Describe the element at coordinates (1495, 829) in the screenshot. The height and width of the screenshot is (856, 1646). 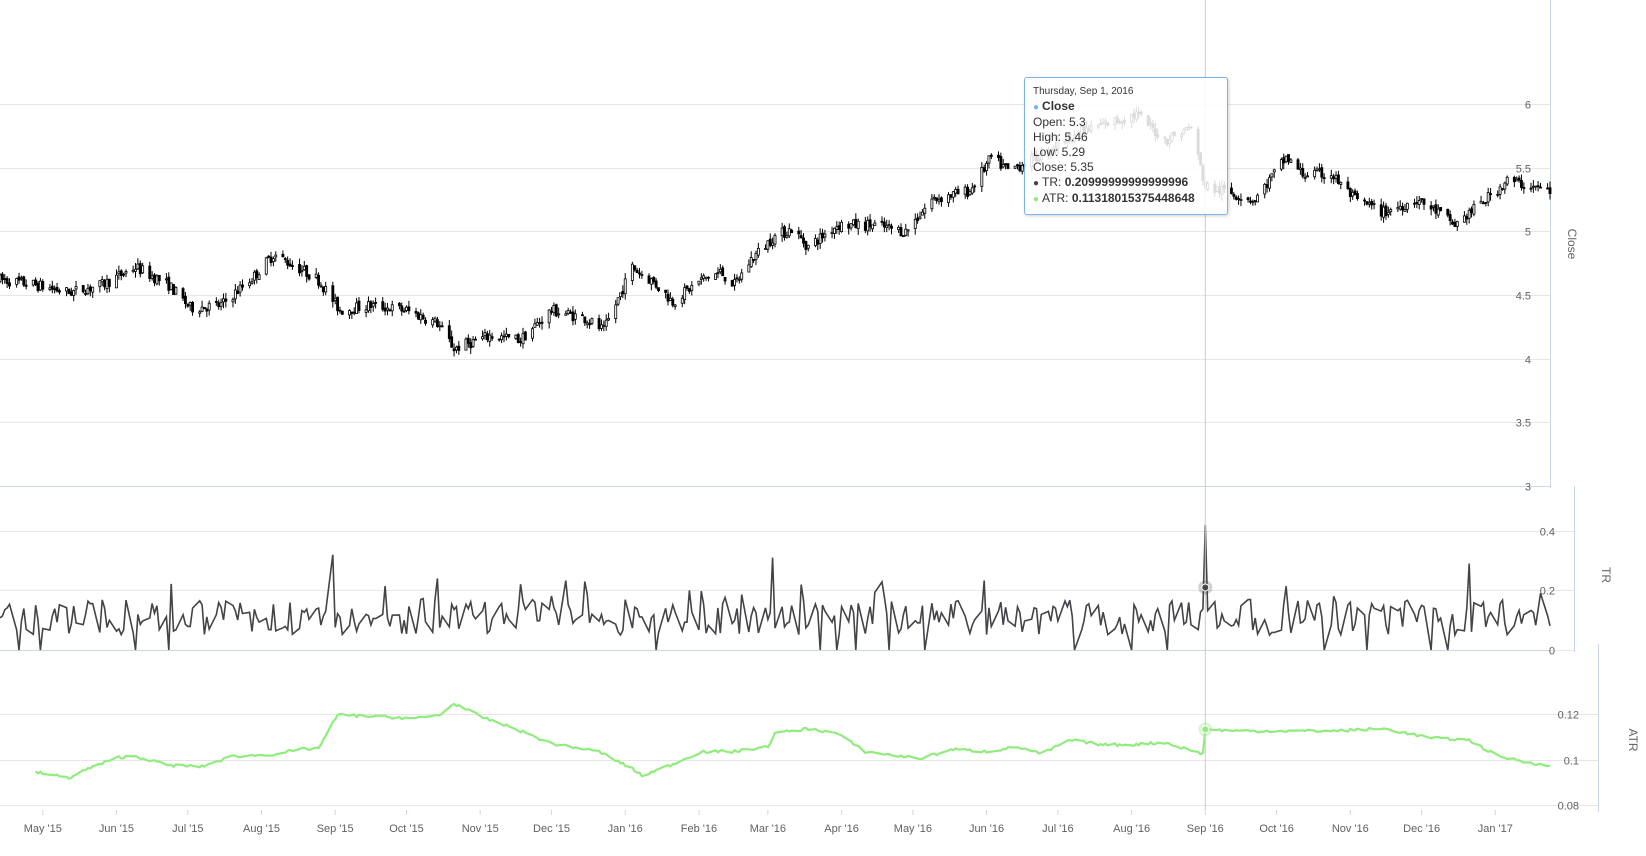
I see `x-tick-label: Jan '17` at that location.